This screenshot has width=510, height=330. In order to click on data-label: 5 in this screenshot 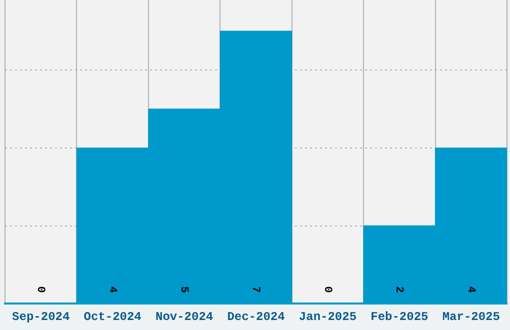, I will do `click(184, 290)`.